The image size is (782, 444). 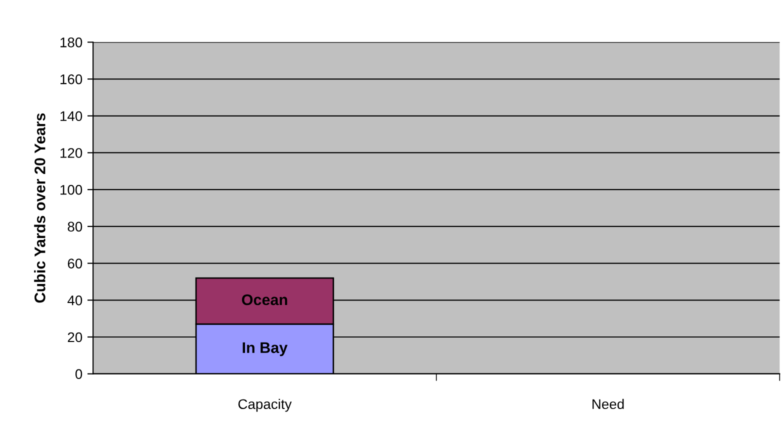 What do you see at coordinates (75, 227) in the screenshot?
I see `y-tick-label: 80` at bounding box center [75, 227].